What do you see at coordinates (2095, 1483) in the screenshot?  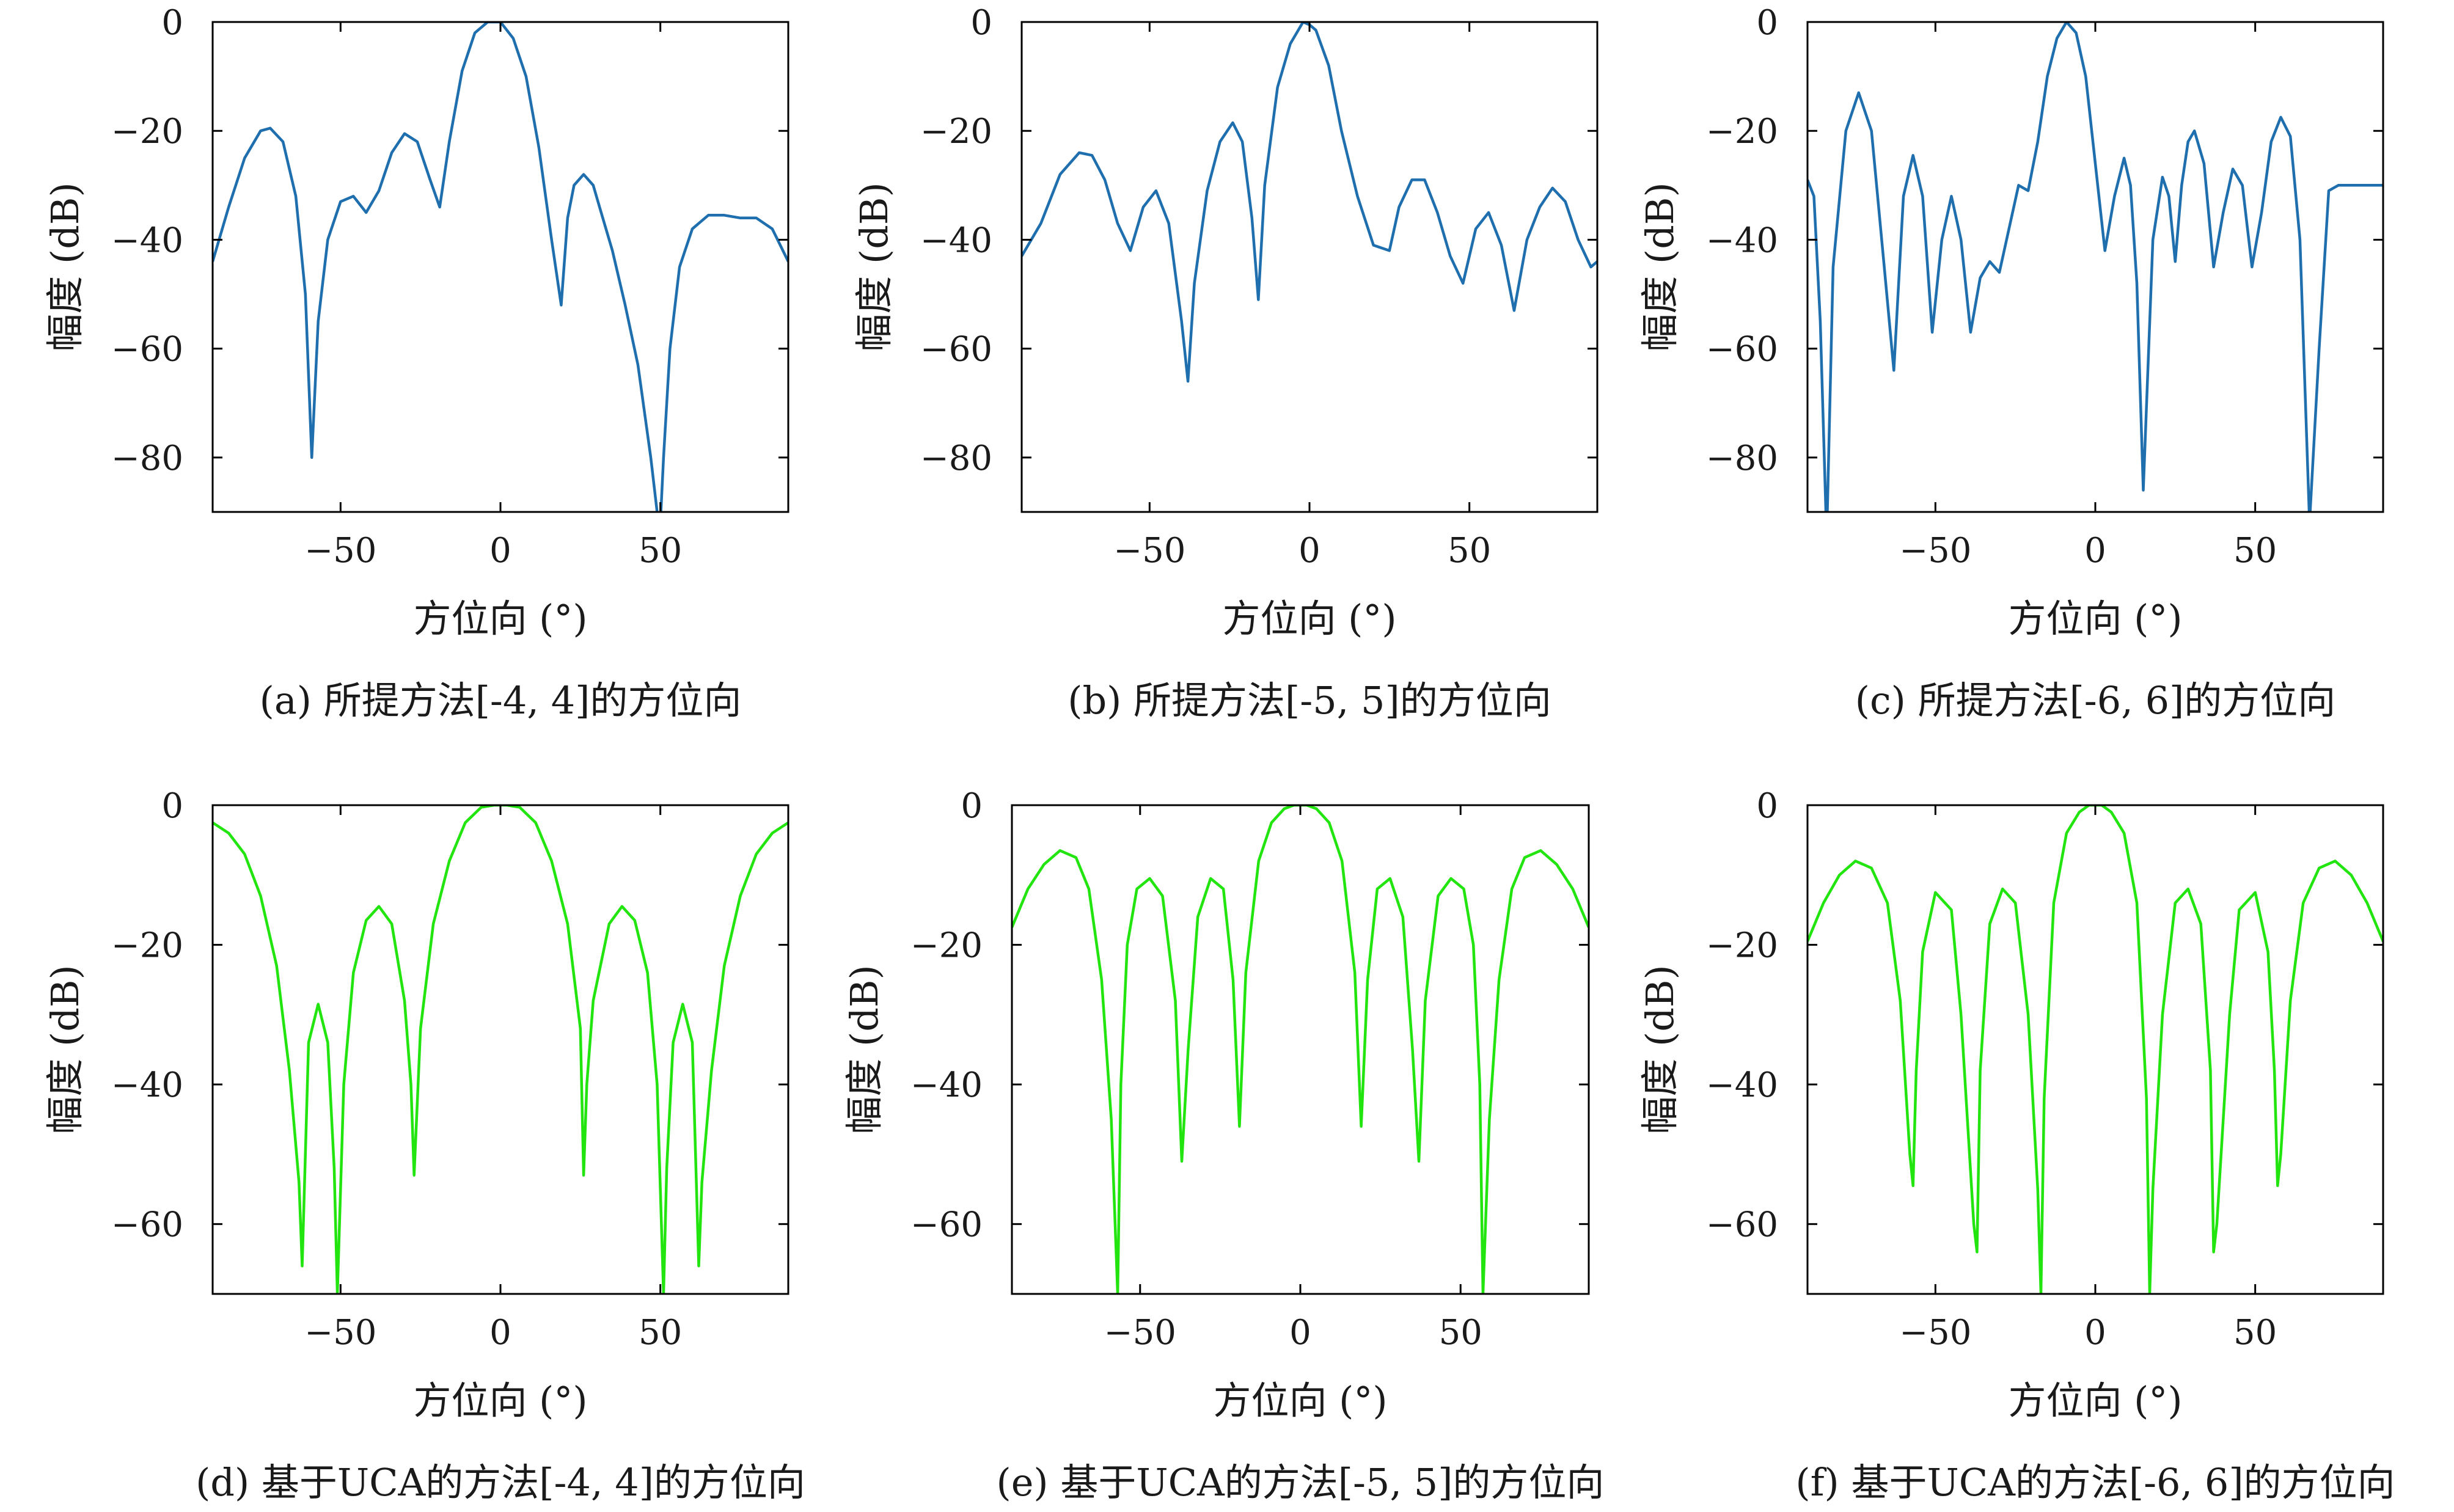 I see `subfigure-caption: (f) 基于UCA的方法[-6, 6]的方位向` at bounding box center [2095, 1483].